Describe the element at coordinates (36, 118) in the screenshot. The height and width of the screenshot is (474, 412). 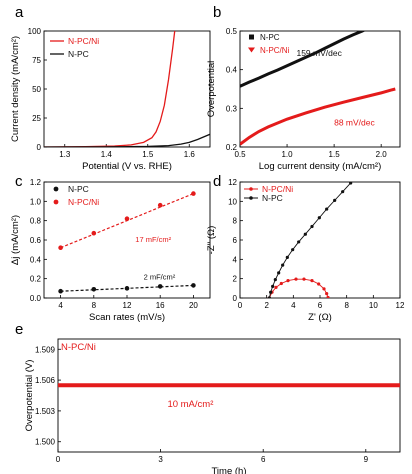
I see `y-tick-label: 25` at that location.